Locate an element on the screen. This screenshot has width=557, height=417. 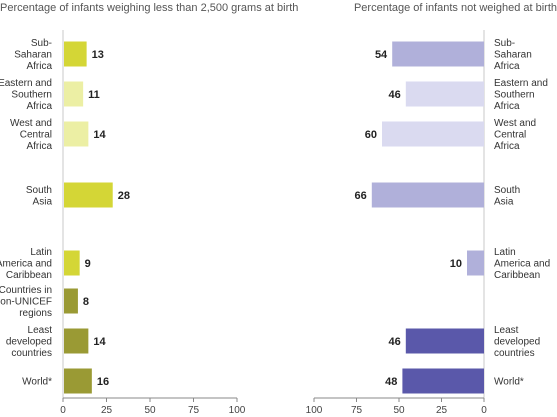
left-category-label: World* is located at coordinates (37, 382).